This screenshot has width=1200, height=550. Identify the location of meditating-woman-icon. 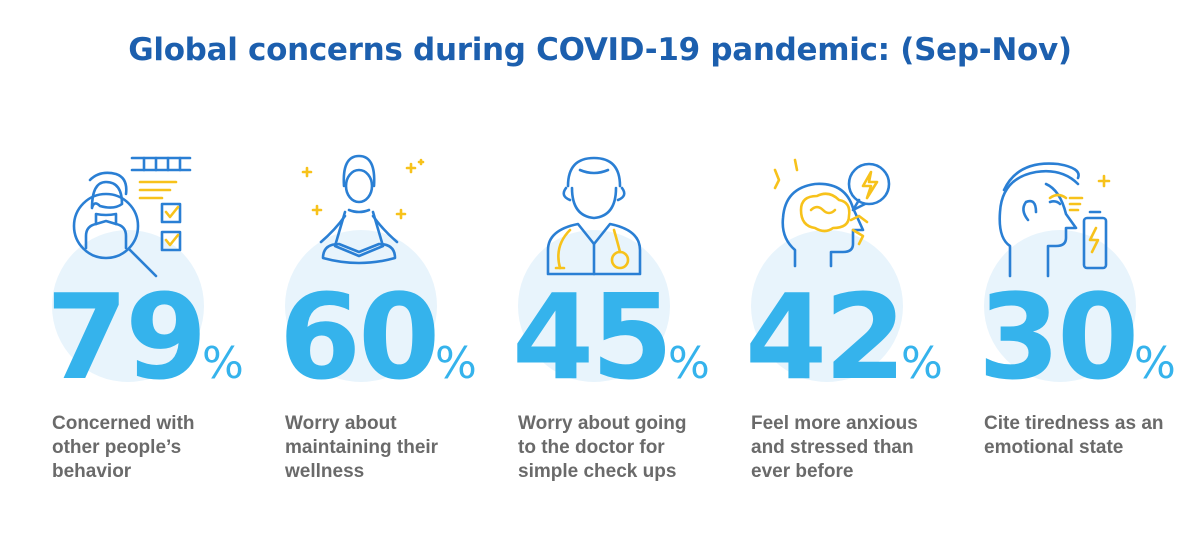
(363, 209).